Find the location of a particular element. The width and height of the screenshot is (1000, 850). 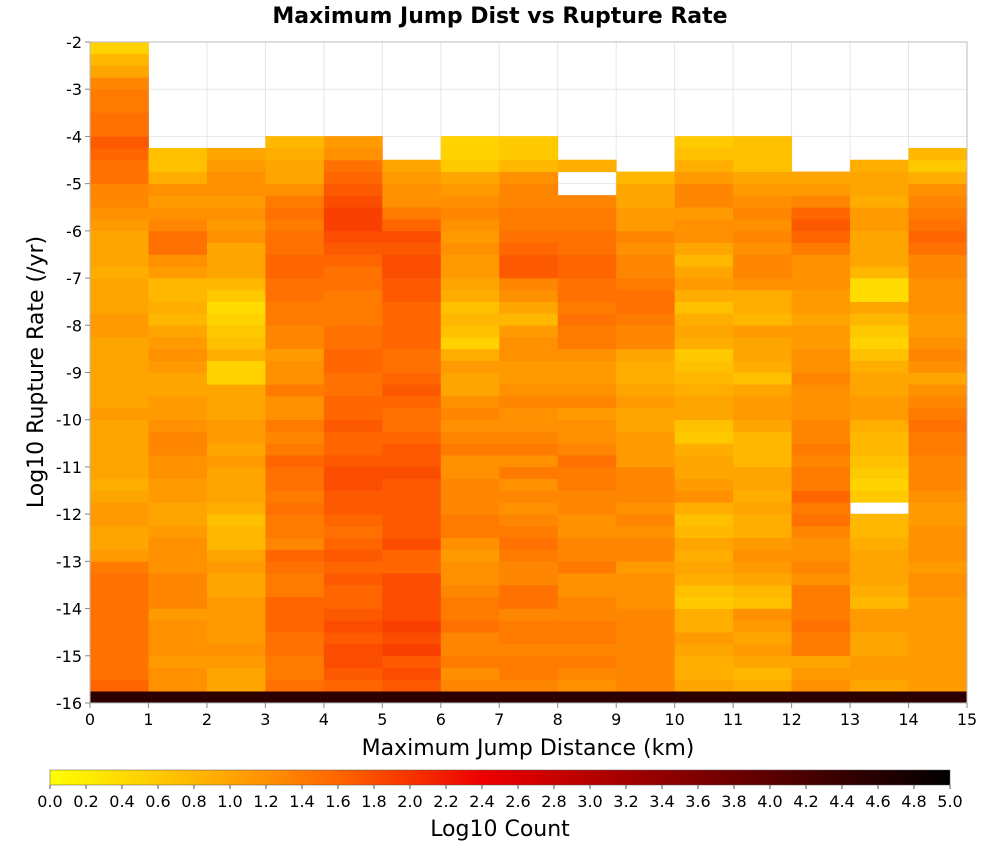

x-tick-label: 1 is located at coordinates (148, 719).